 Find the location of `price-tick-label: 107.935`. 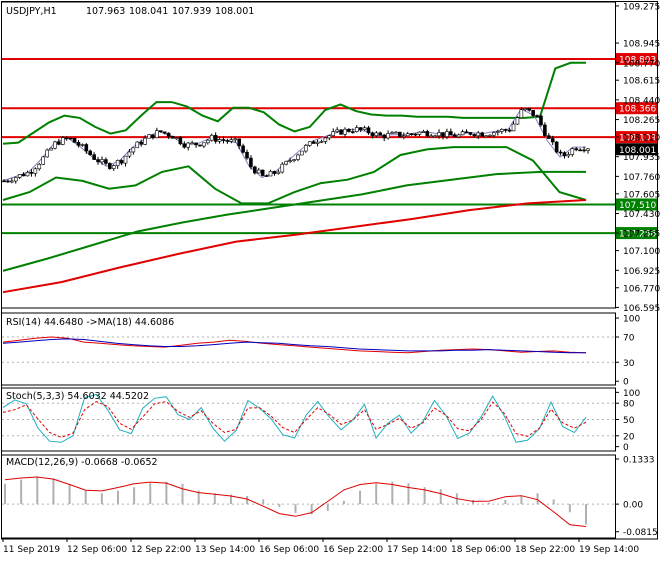

price-tick-label: 107.935 is located at coordinates (641, 158).